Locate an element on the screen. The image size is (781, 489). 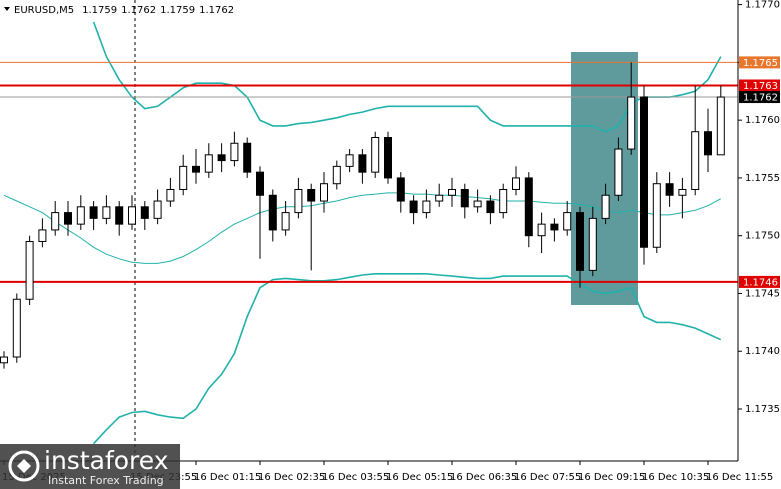
y-tick-label: 1.1770 is located at coordinates (762, 5).